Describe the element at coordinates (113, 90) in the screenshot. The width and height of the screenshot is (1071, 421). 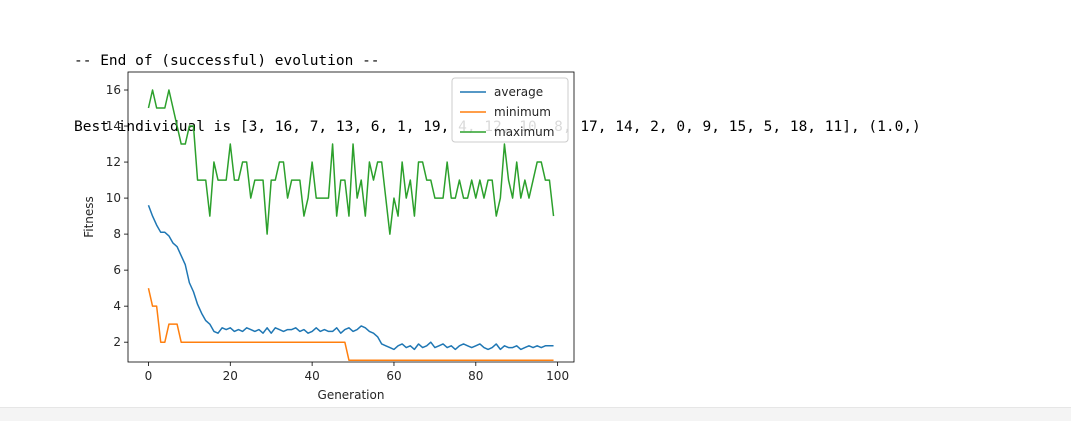
I see `y-tick-label-16: 16` at that location.